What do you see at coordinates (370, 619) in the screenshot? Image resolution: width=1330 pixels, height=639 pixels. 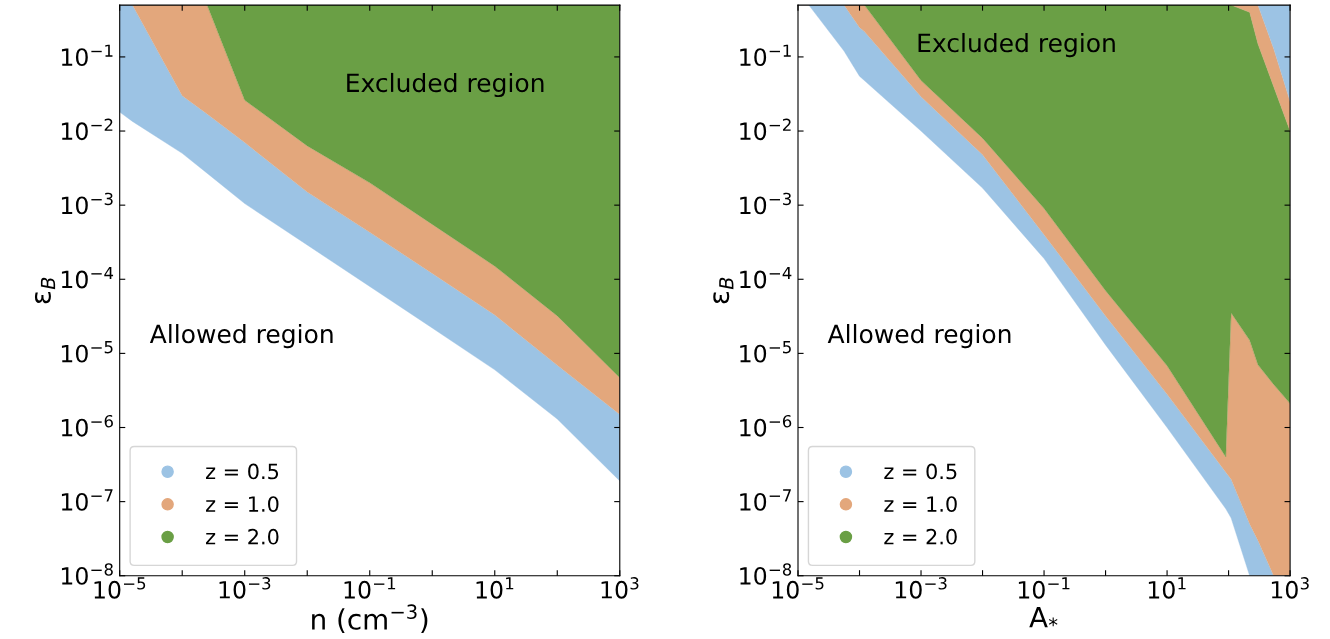 I see `x-axis-title: n (cm$^{−3}$)` at bounding box center [370, 619].